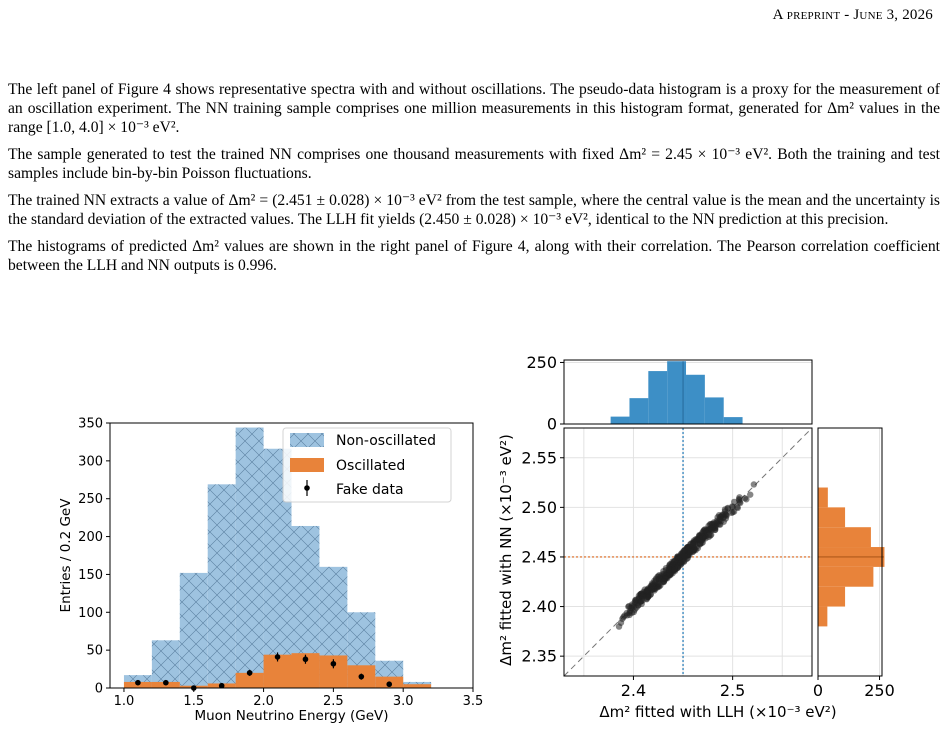 The height and width of the screenshot is (733, 949). What do you see at coordinates (90, 575) in the screenshot?
I see `y-tick-label: 150` at bounding box center [90, 575].